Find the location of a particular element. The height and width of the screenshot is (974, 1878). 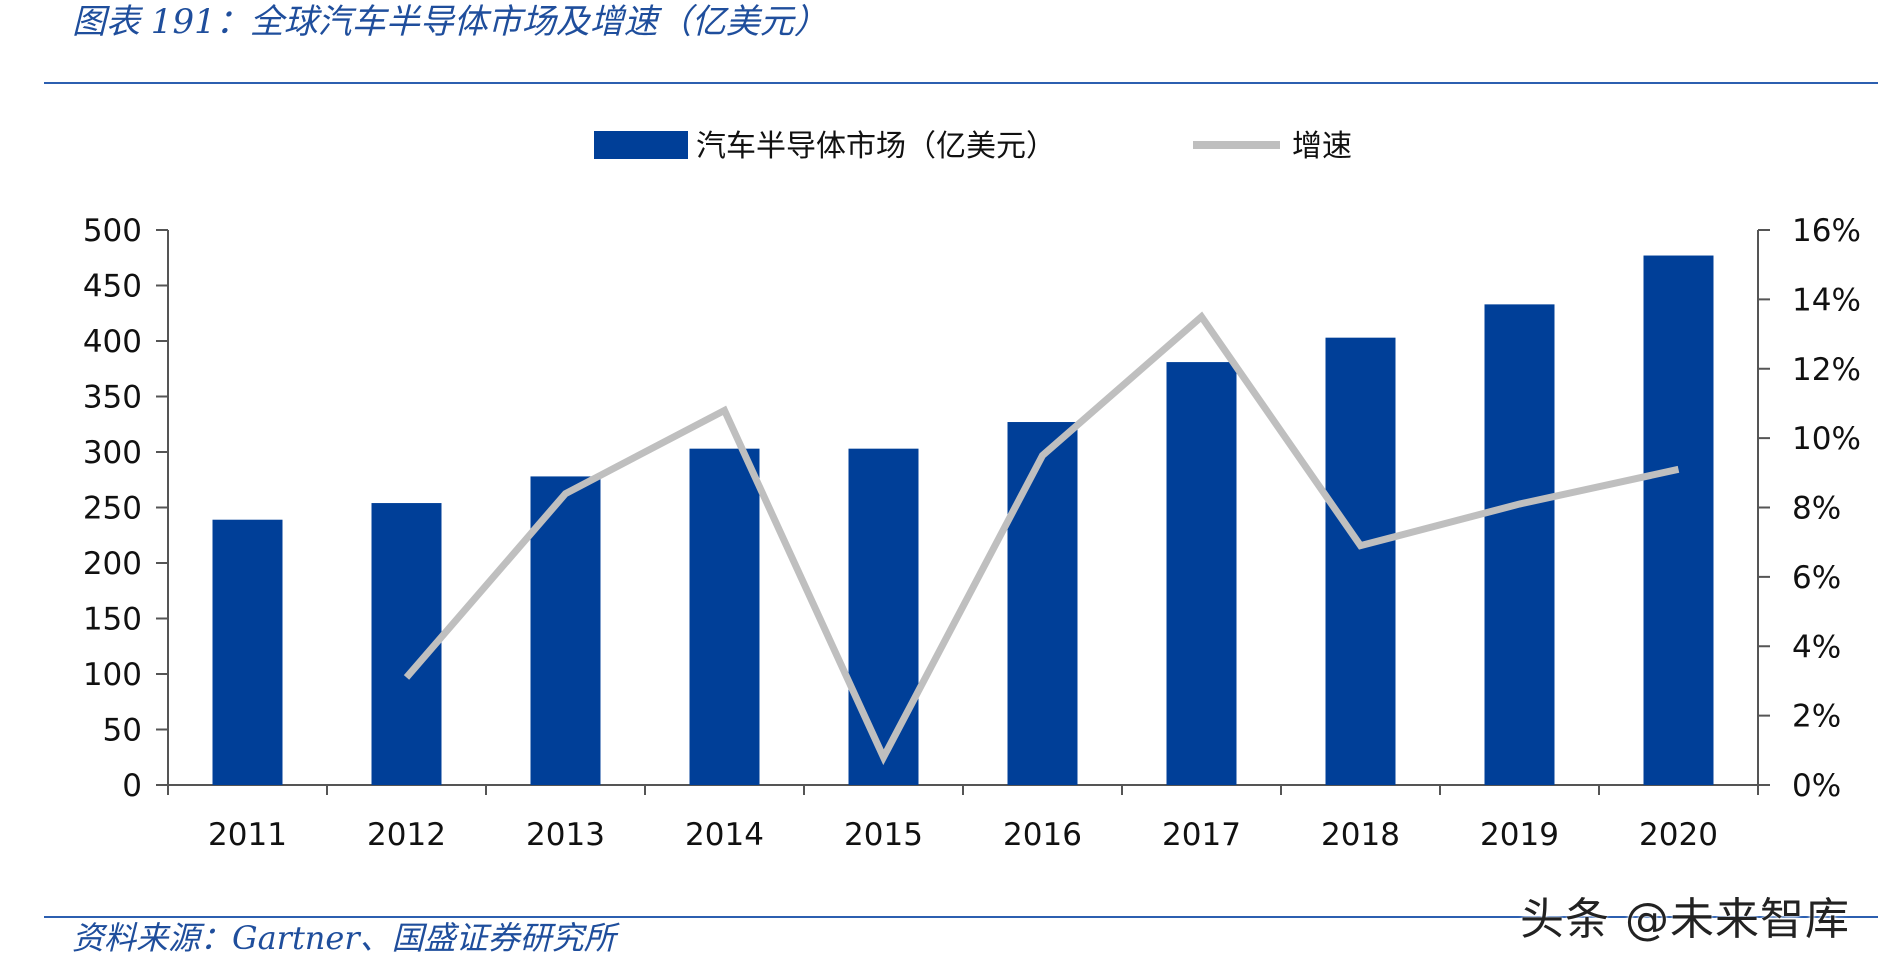

source-note: 资料来源：Gartner、国盛证券研究所 is located at coordinates (344, 938).